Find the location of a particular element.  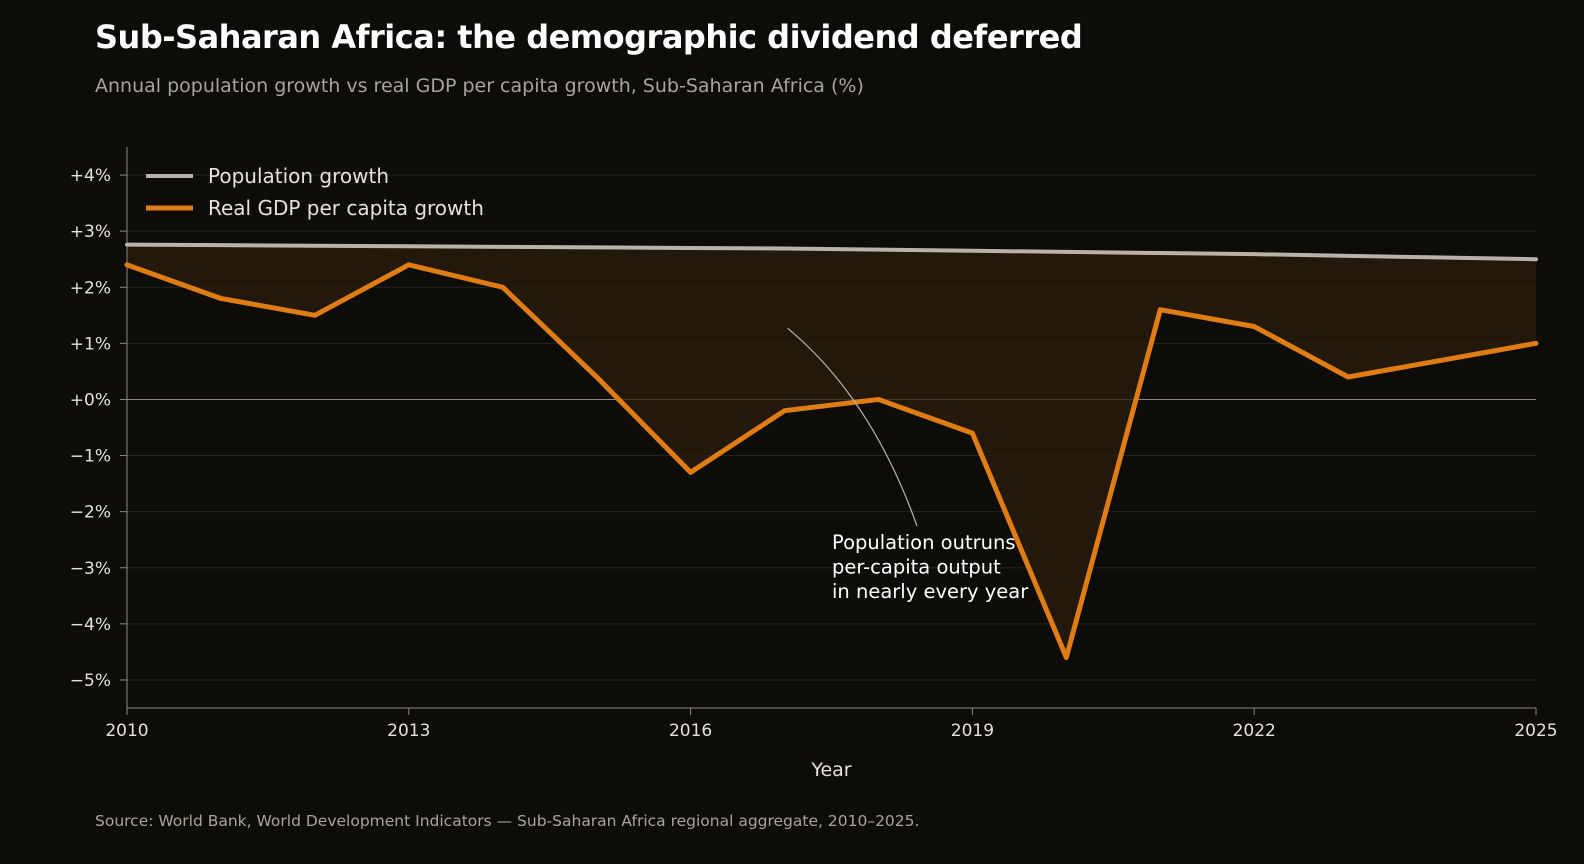

y-tick-label: +2% is located at coordinates (90, 288).